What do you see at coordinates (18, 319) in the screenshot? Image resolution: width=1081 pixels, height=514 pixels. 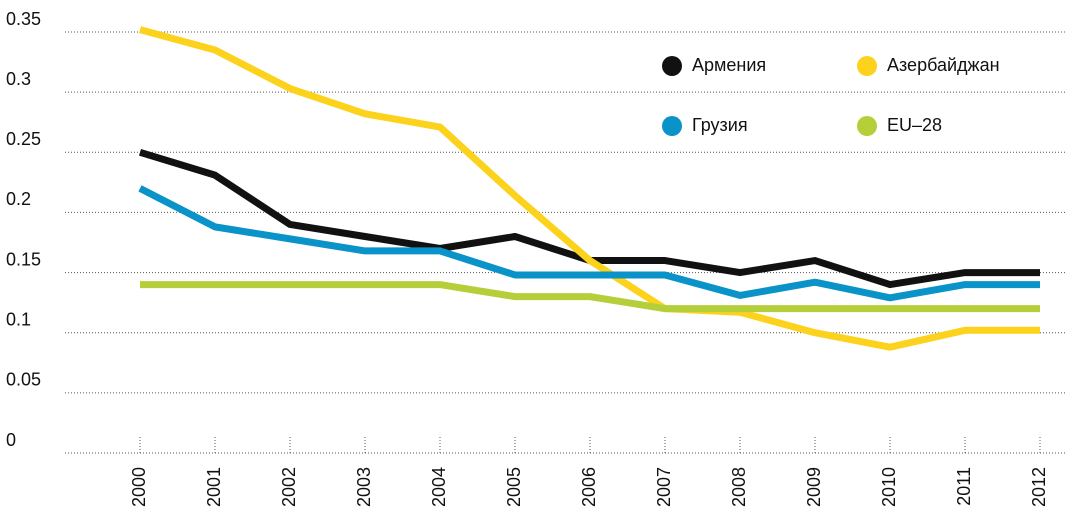 I see `y-tick-label: 0.1` at bounding box center [18, 319].